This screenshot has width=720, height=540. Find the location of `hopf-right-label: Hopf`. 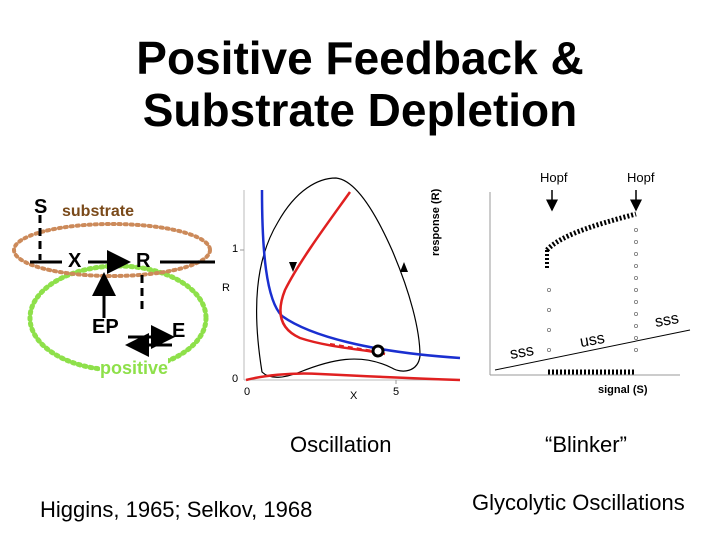

hopf-right-label: Hopf is located at coordinates (641, 177).